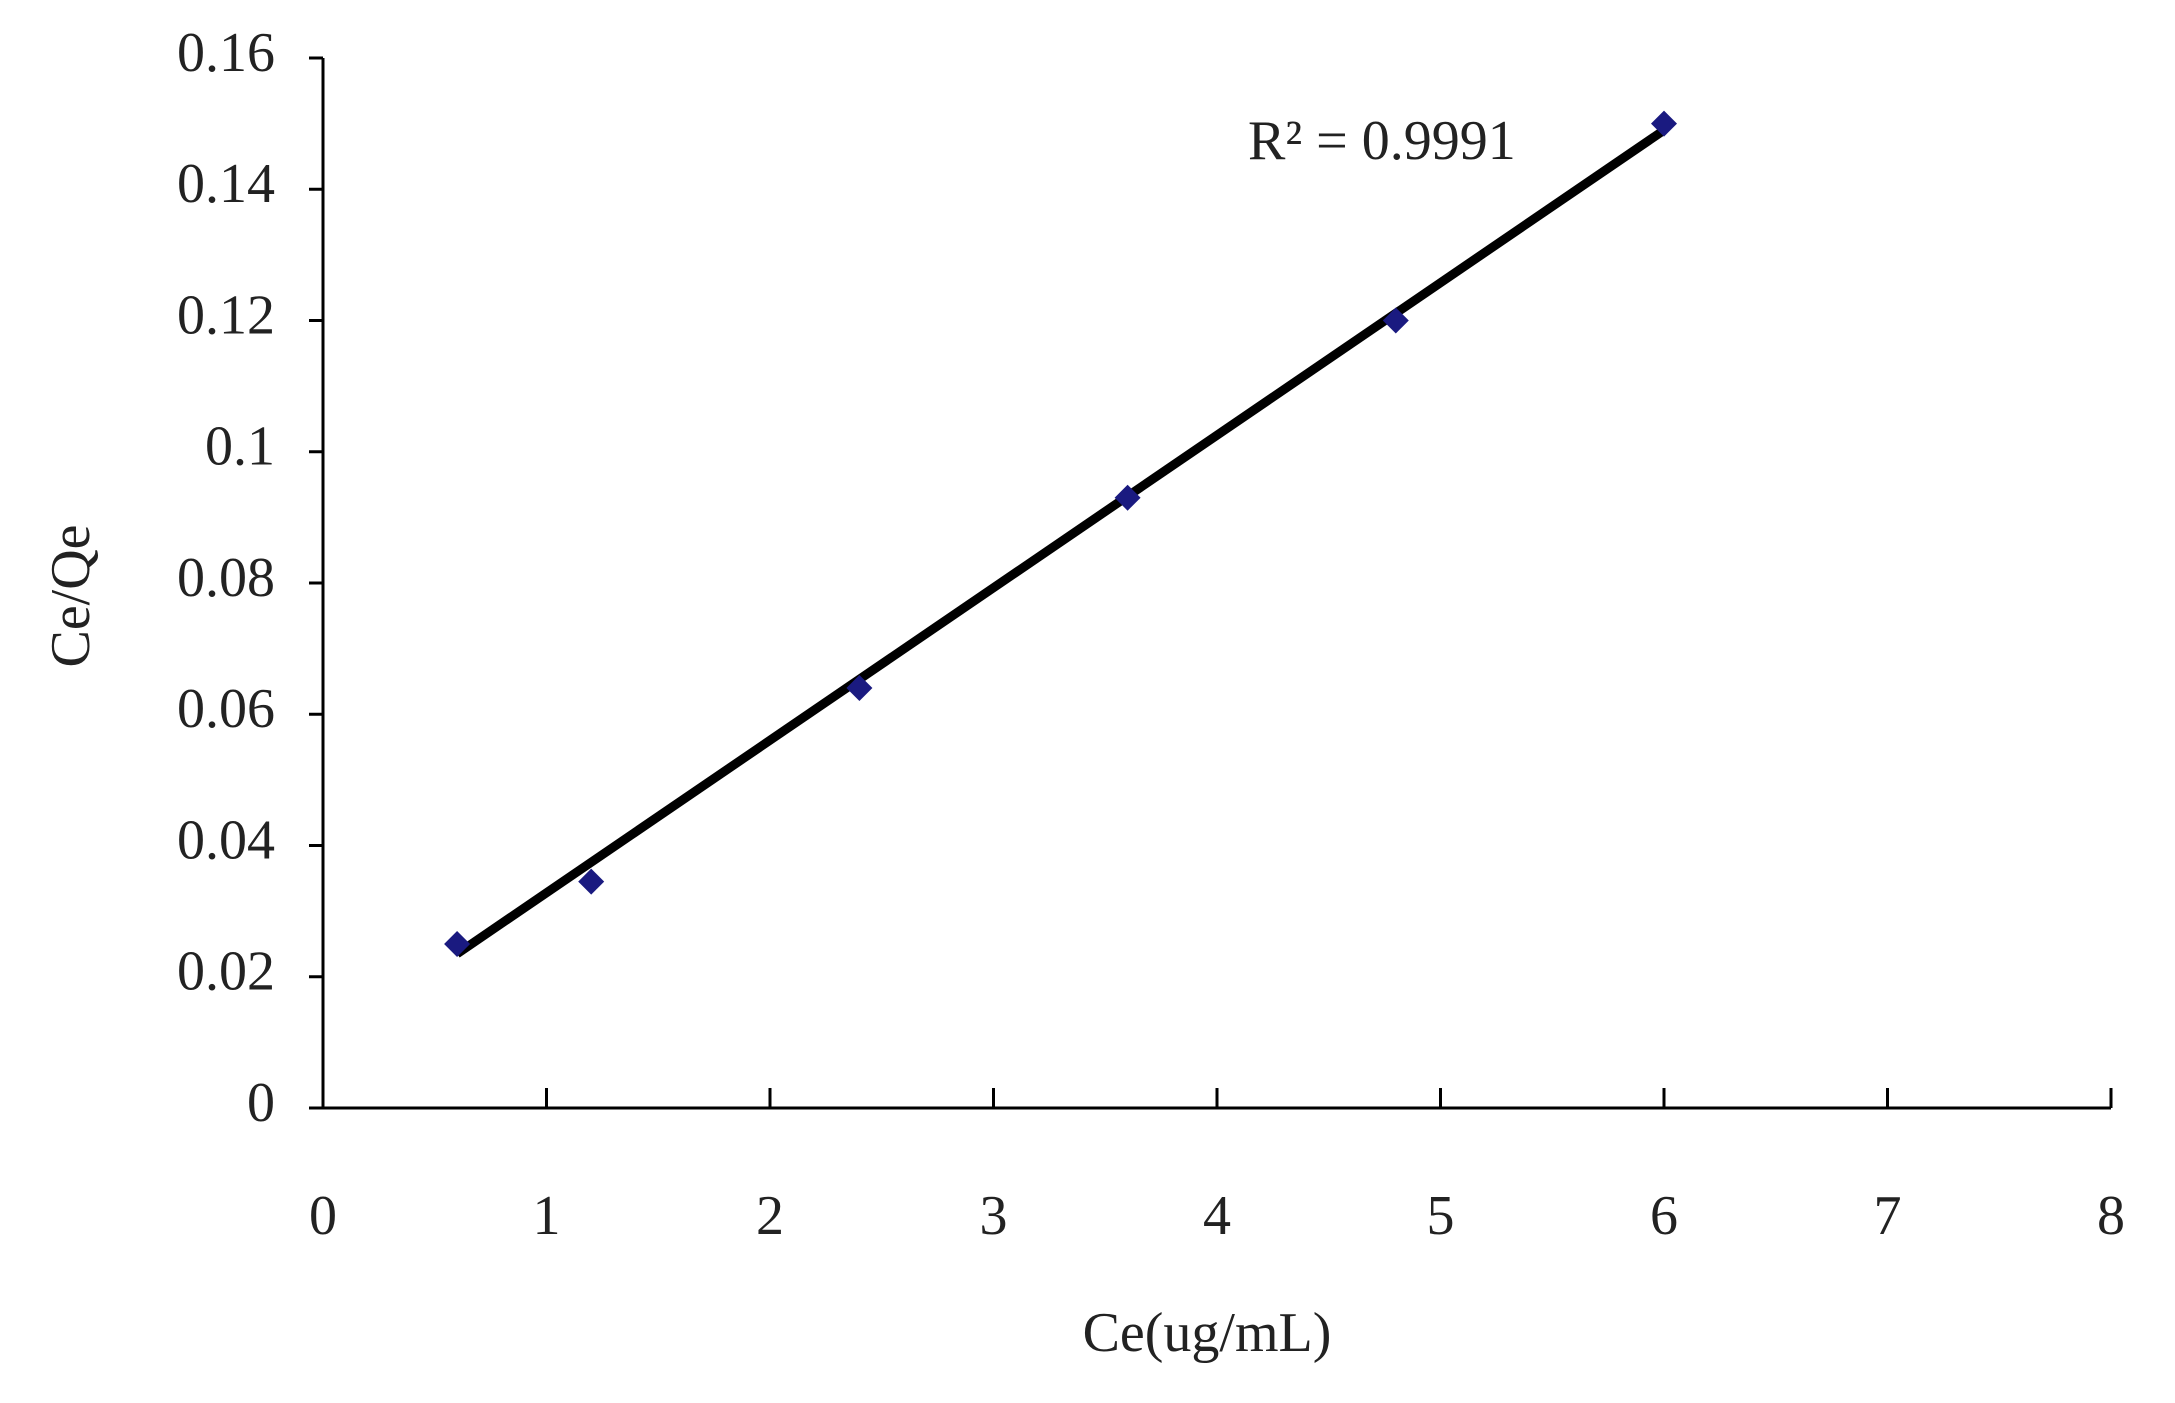 The width and height of the screenshot is (2175, 1403). What do you see at coordinates (1382, 141) in the screenshot?
I see `annotation: R² = 0.9991` at bounding box center [1382, 141].